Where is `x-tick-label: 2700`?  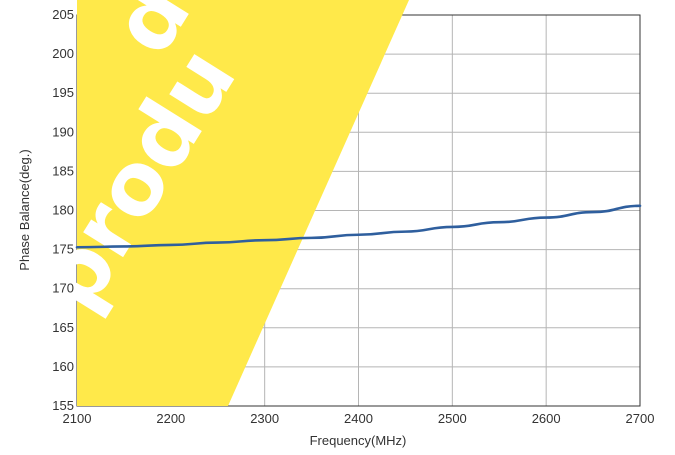 x-tick-label: 2700 is located at coordinates (640, 418).